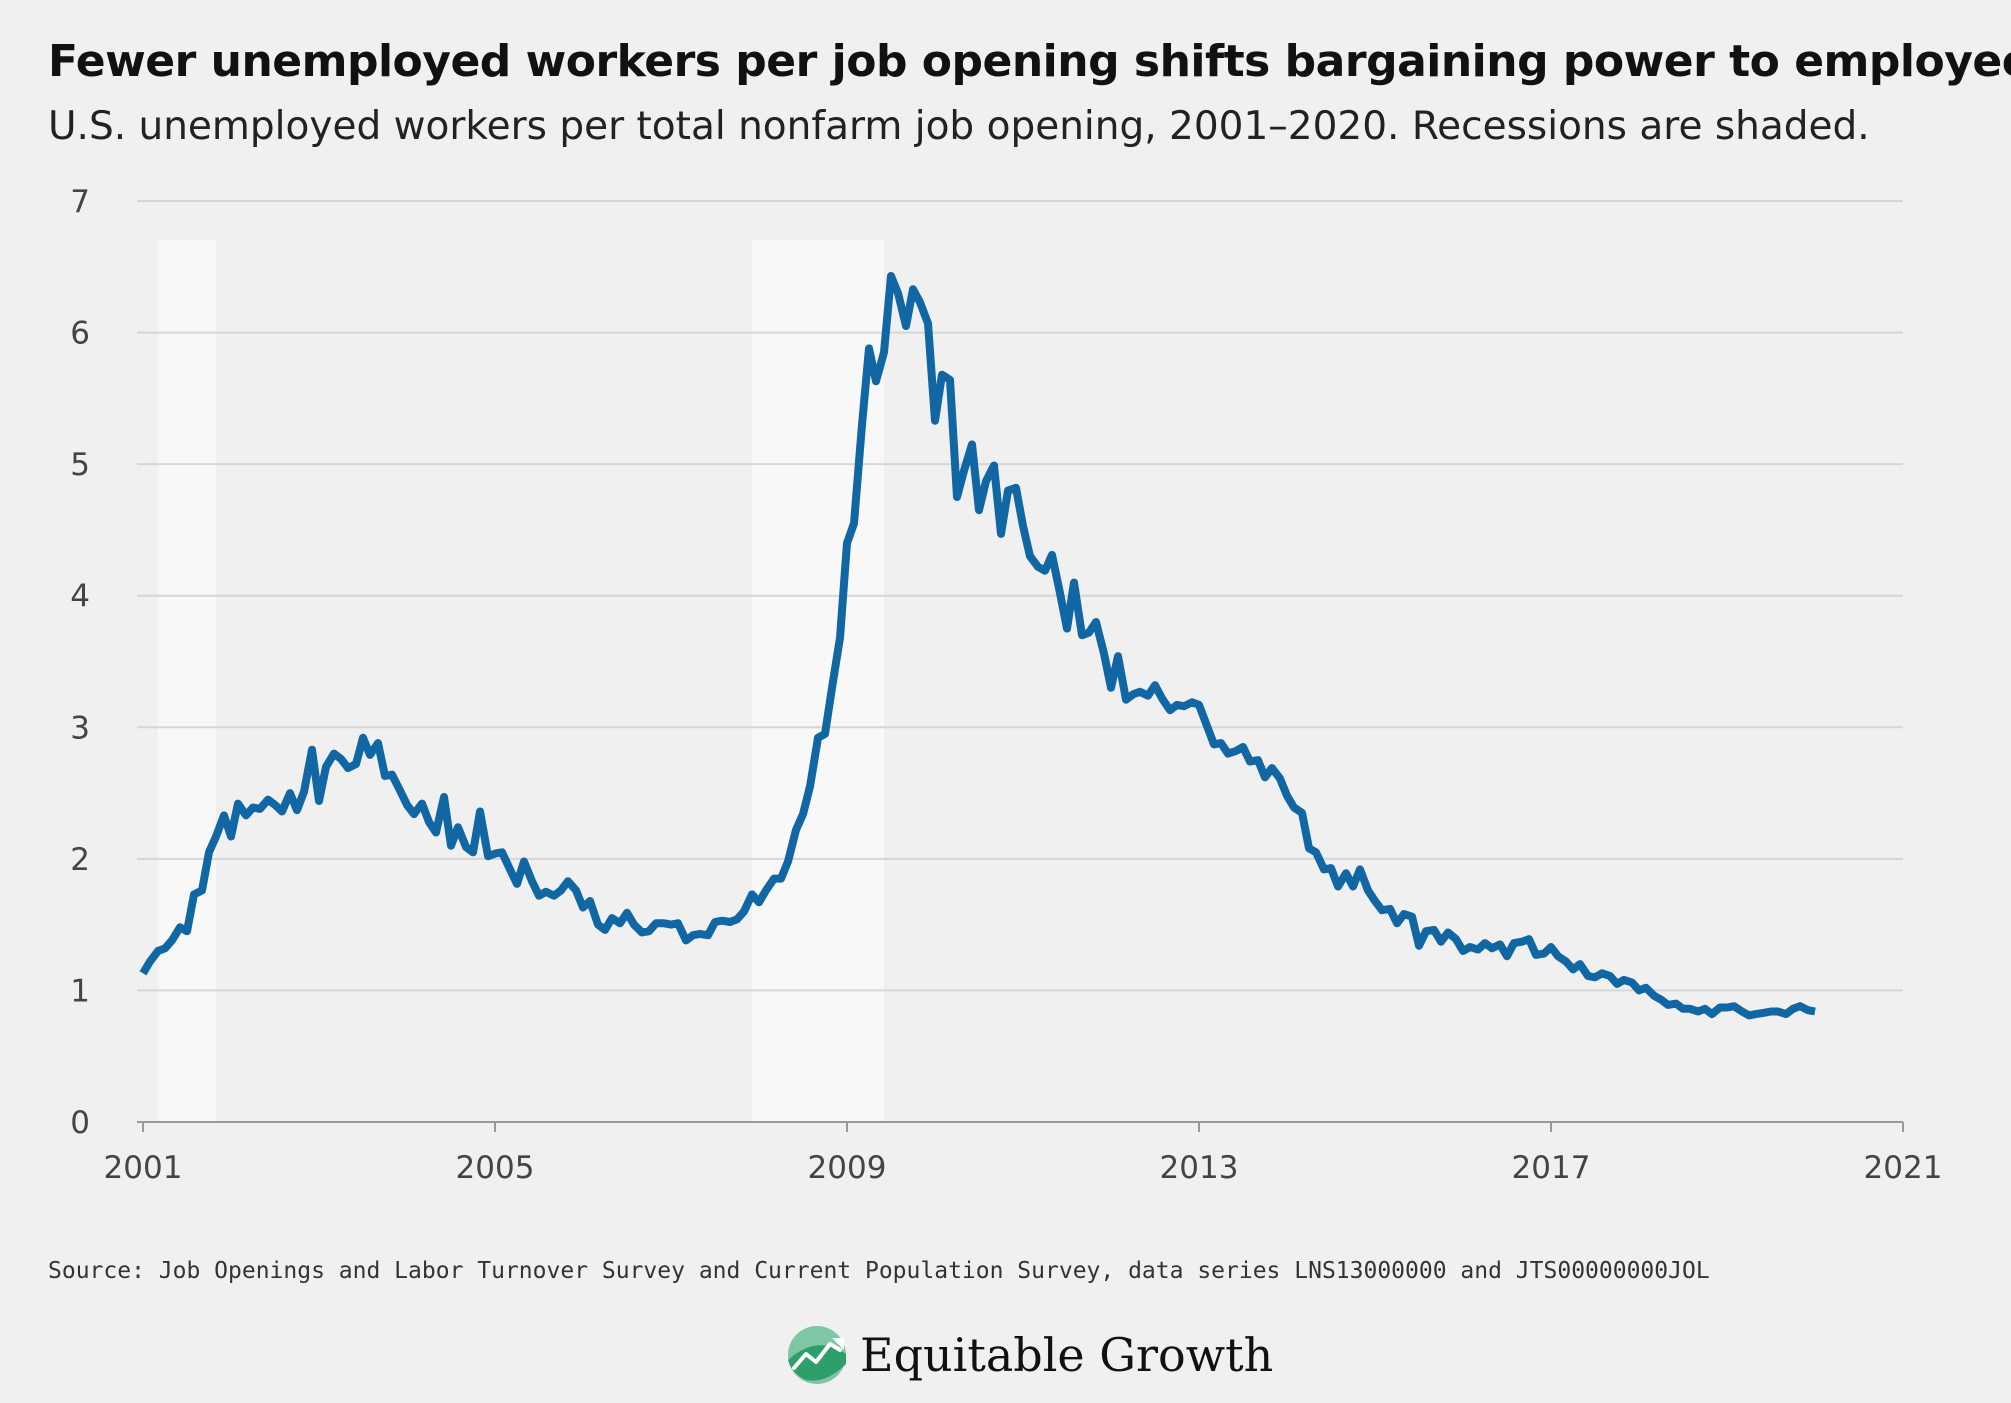 The image size is (2011, 1403). Describe the element at coordinates (1067, 1355) in the screenshot. I see `logo-text: Equitable Growth` at that location.